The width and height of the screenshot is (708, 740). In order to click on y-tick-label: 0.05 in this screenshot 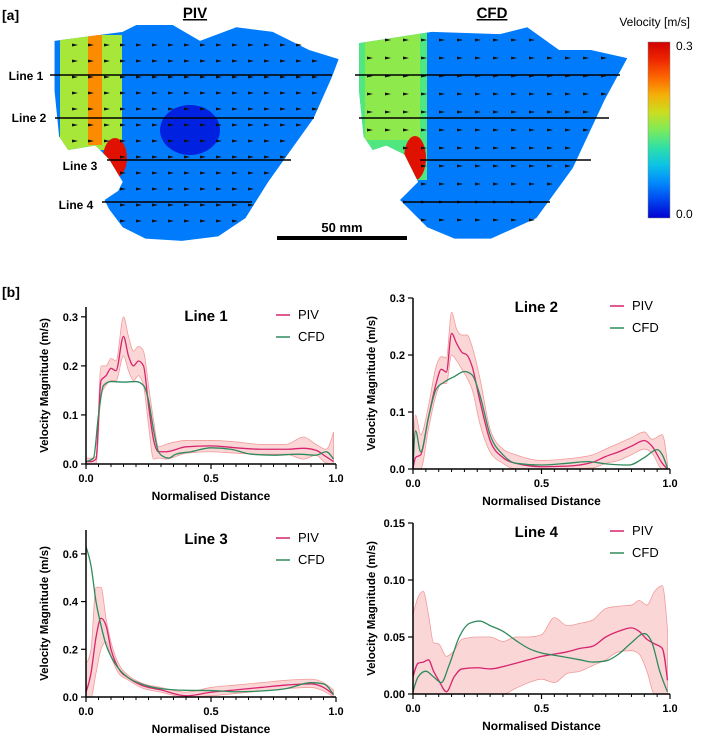, I will do `click(394, 638)`.